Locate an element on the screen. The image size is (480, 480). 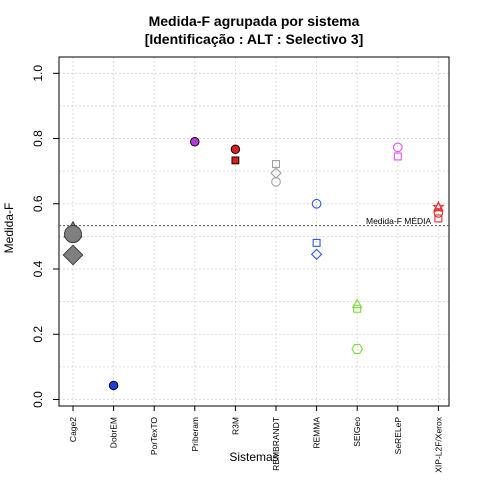
y-tick-label: 0.4 is located at coordinates (38, 268).